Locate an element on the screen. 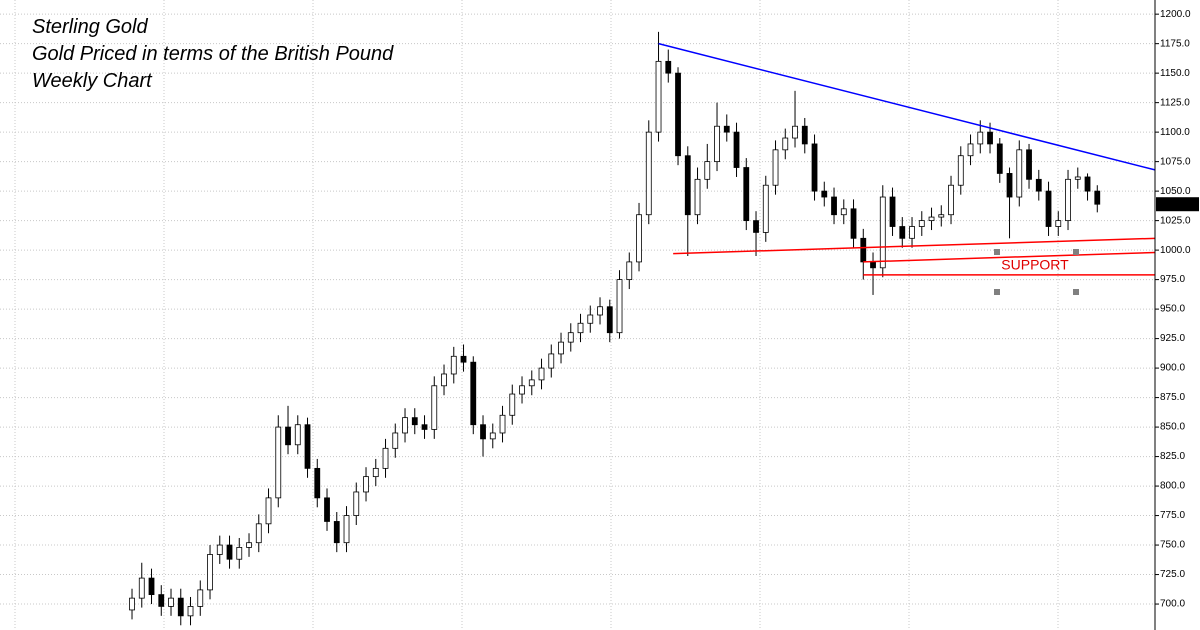 The height and width of the screenshot is (630, 1200). last-price-label: 1038.9 is located at coordinates (1174, 204).